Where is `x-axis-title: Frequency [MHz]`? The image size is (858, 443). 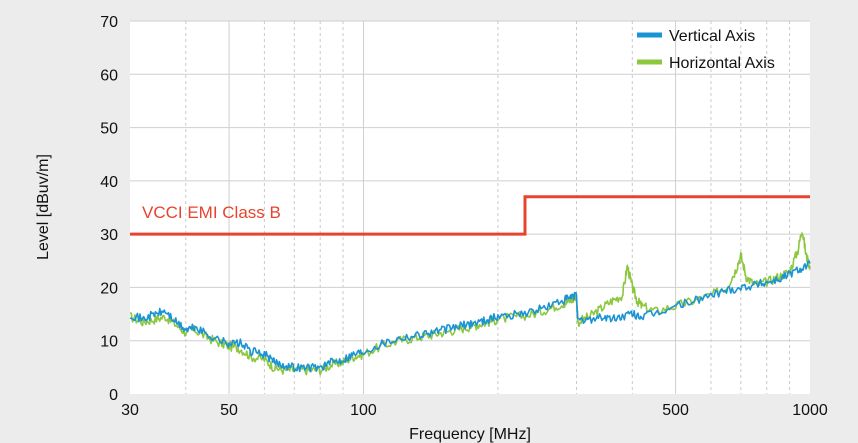 x-axis-title: Frequency [MHz] is located at coordinates (470, 434).